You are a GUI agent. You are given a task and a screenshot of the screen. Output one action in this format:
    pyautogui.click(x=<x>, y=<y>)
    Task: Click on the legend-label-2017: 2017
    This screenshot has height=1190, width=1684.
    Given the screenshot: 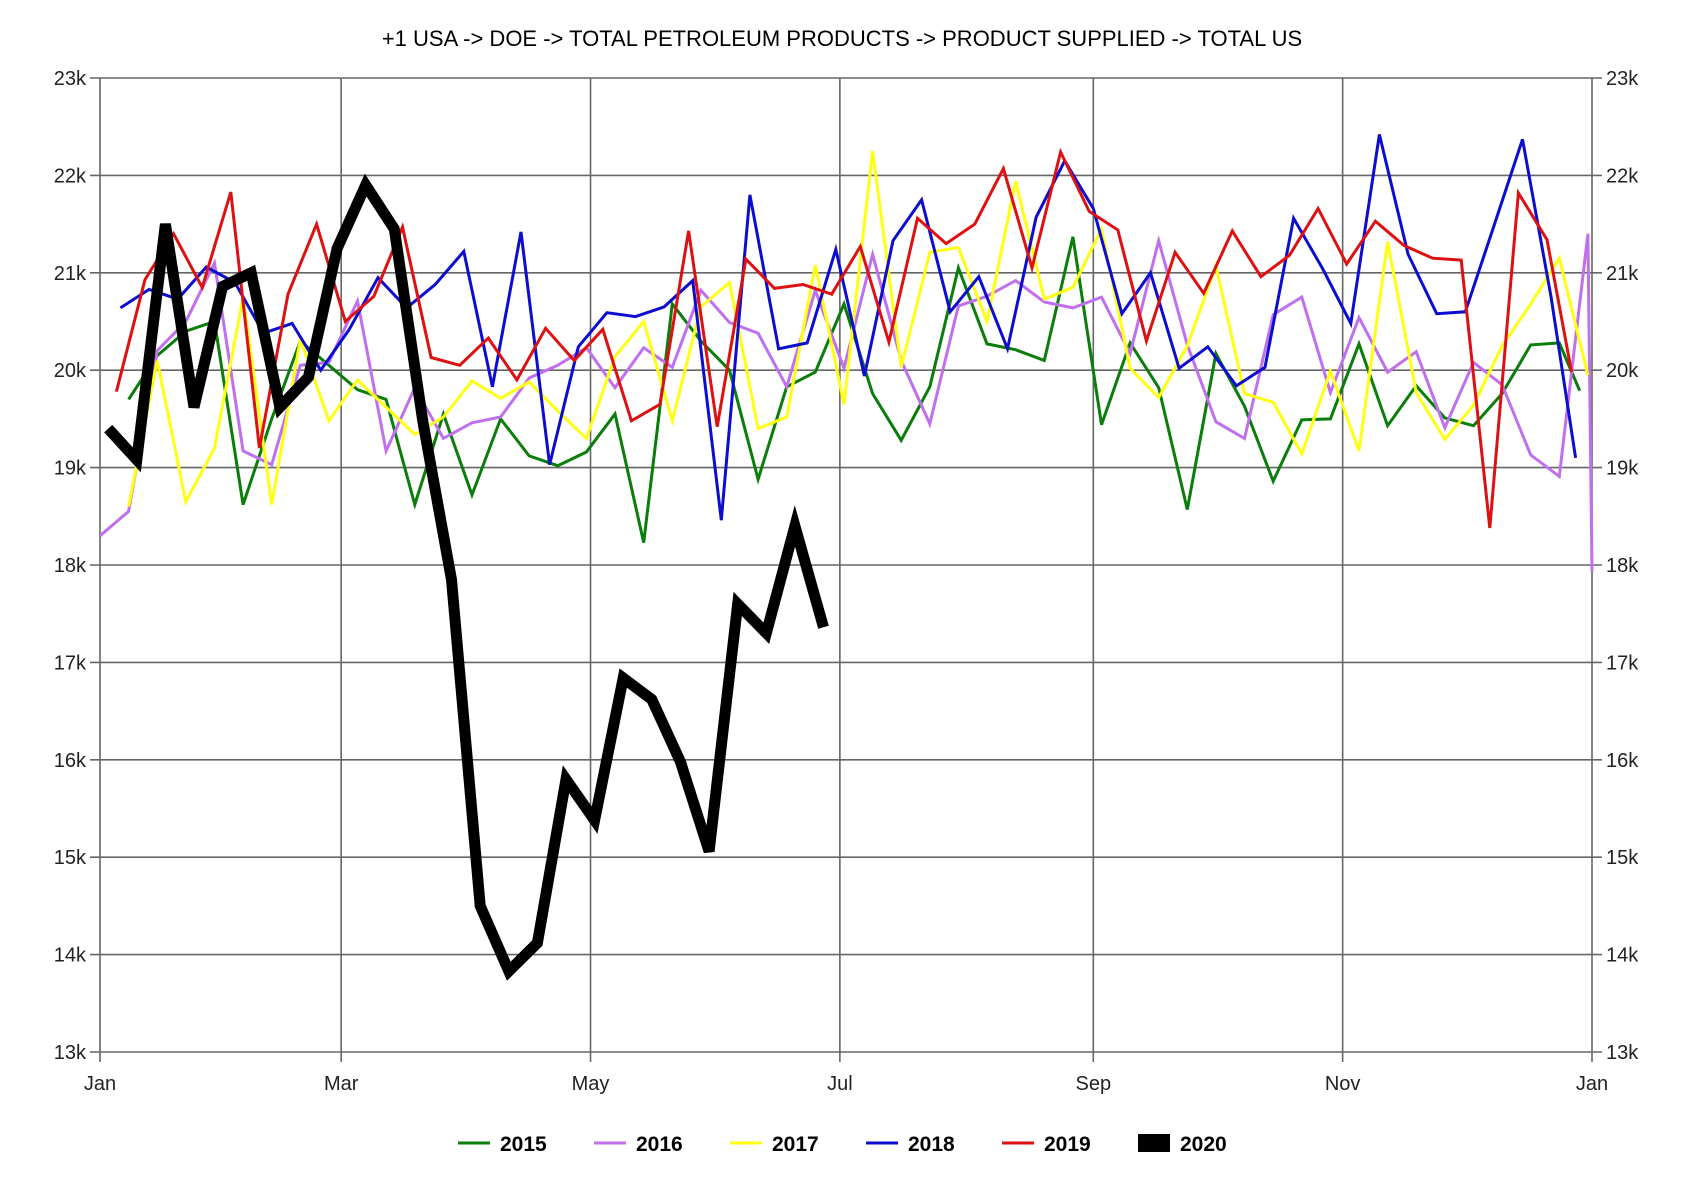 What is the action you would take?
    pyautogui.click(x=795, y=1144)
    